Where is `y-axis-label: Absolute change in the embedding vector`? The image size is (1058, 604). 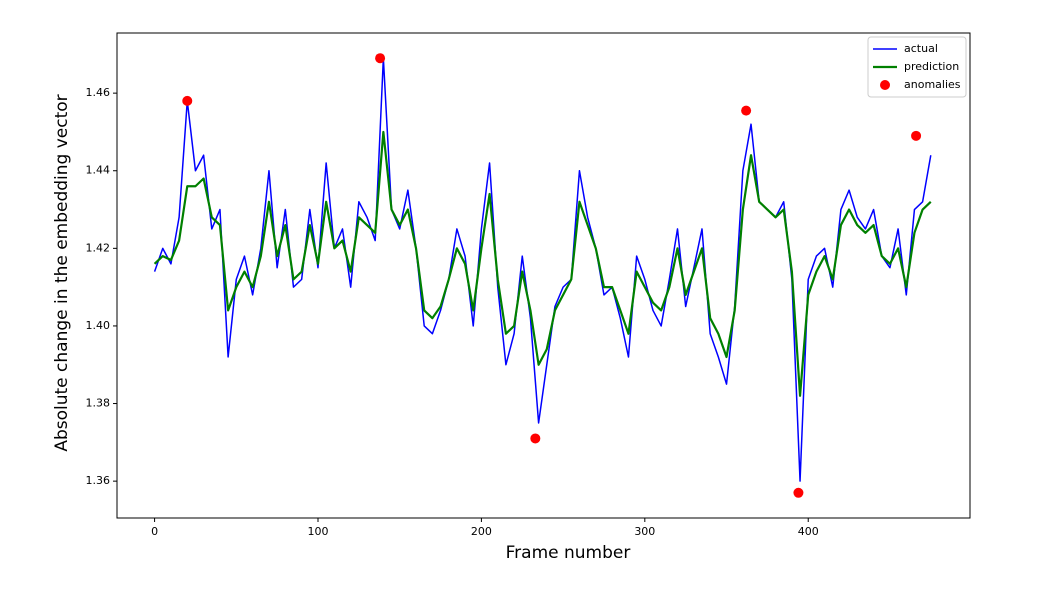 y-axis-label: Absolute change in the embedding vector is located at coordinates (62, 272).